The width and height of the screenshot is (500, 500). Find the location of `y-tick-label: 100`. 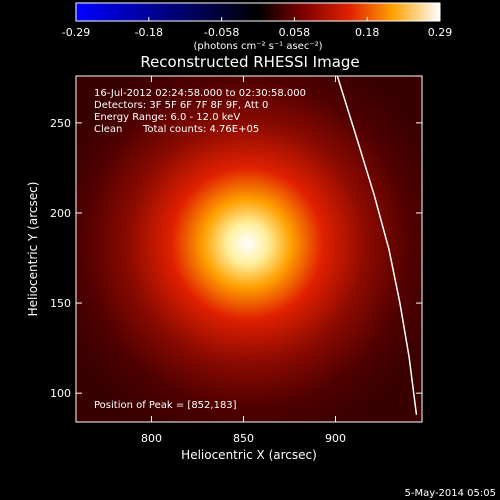

y-tick-label: 100 is located at coordinates (60, 393).